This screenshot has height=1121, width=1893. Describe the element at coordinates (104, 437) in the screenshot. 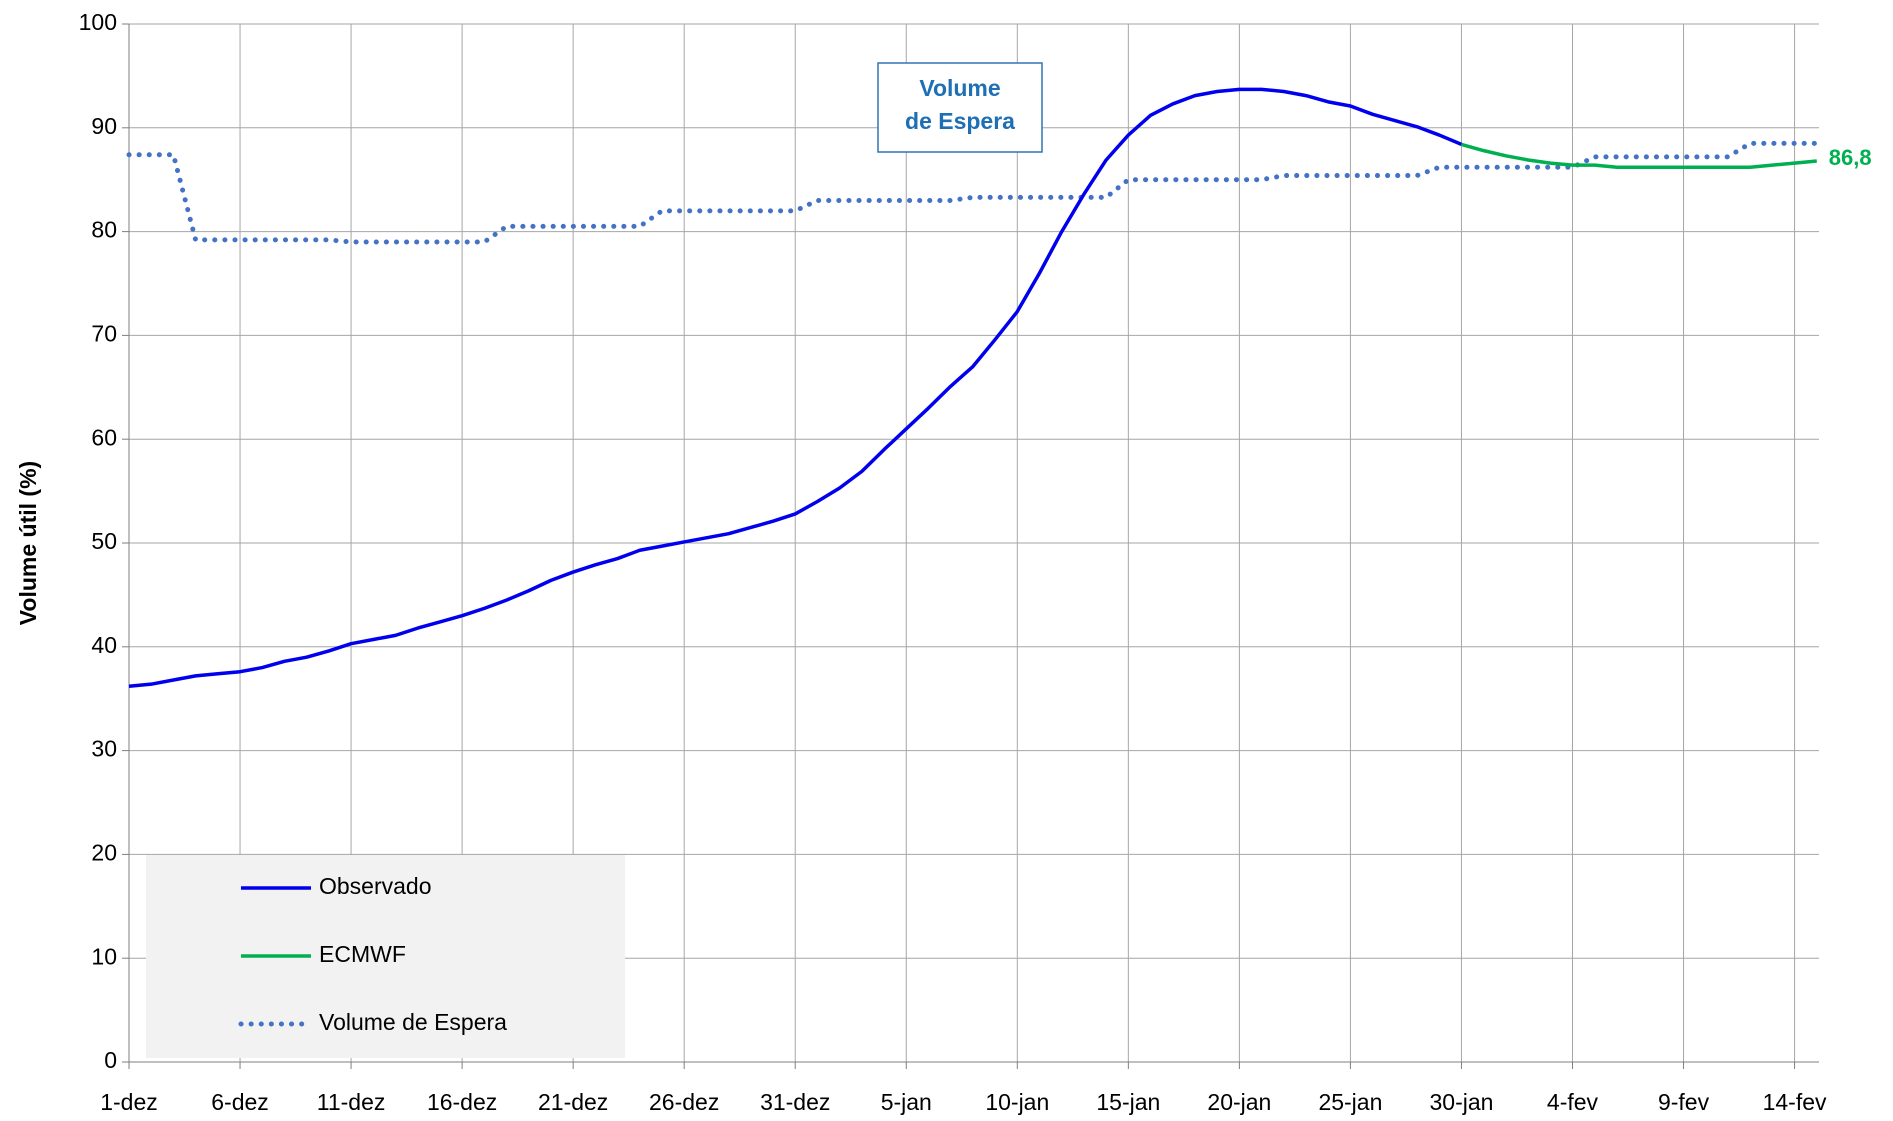

I see `y-tick-label: 60` at that location.